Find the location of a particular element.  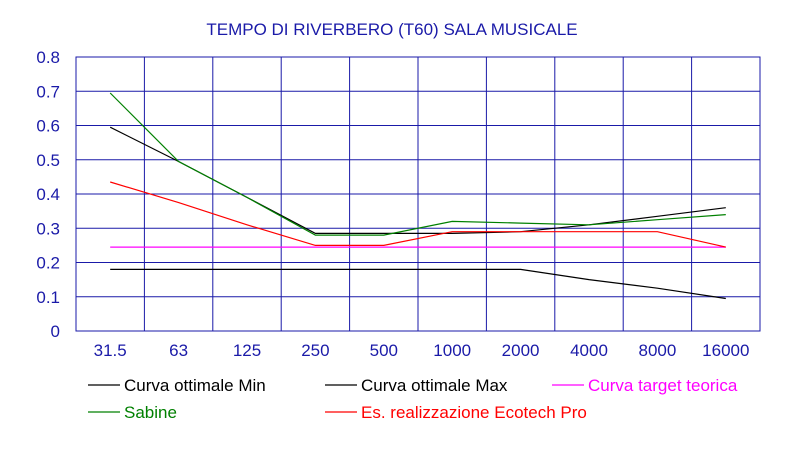

legend-label: Curva target teorica is located at coordinates (663, 385).